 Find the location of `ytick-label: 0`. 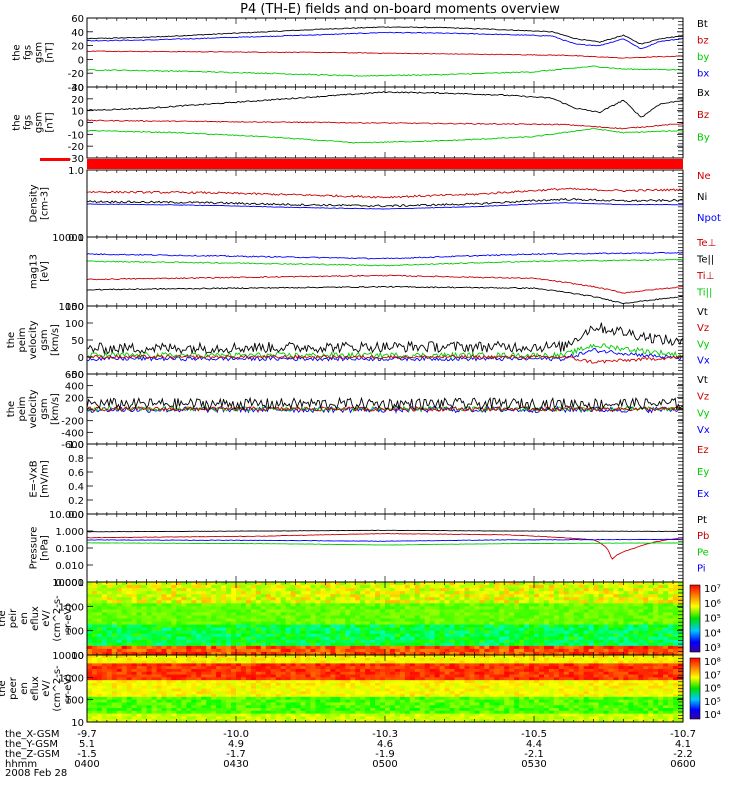

ytick-label: 0 is located at coordinates (81, 124).